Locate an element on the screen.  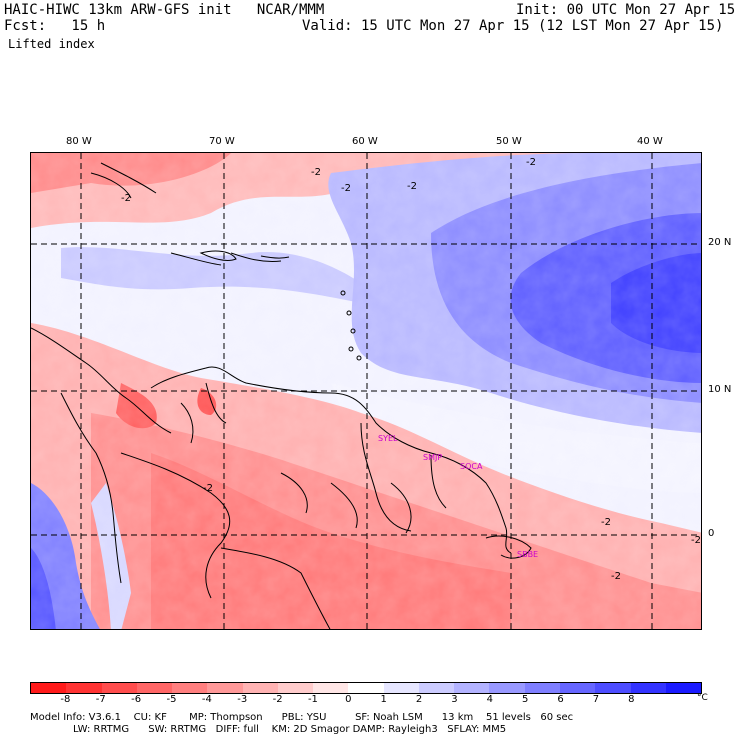
colorbar-tick-label: 2 is located at coordinates (419, 699).